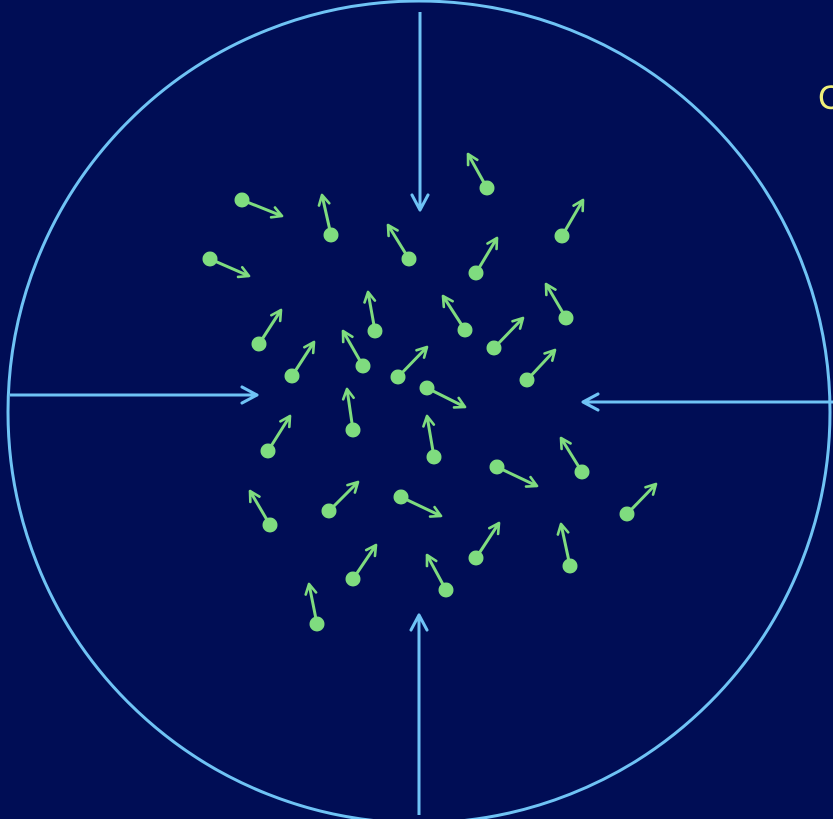 Image resolution: width=833 pixels, height=819 pixels. I want to click on clipped-label-text: C, so click(825, 98).